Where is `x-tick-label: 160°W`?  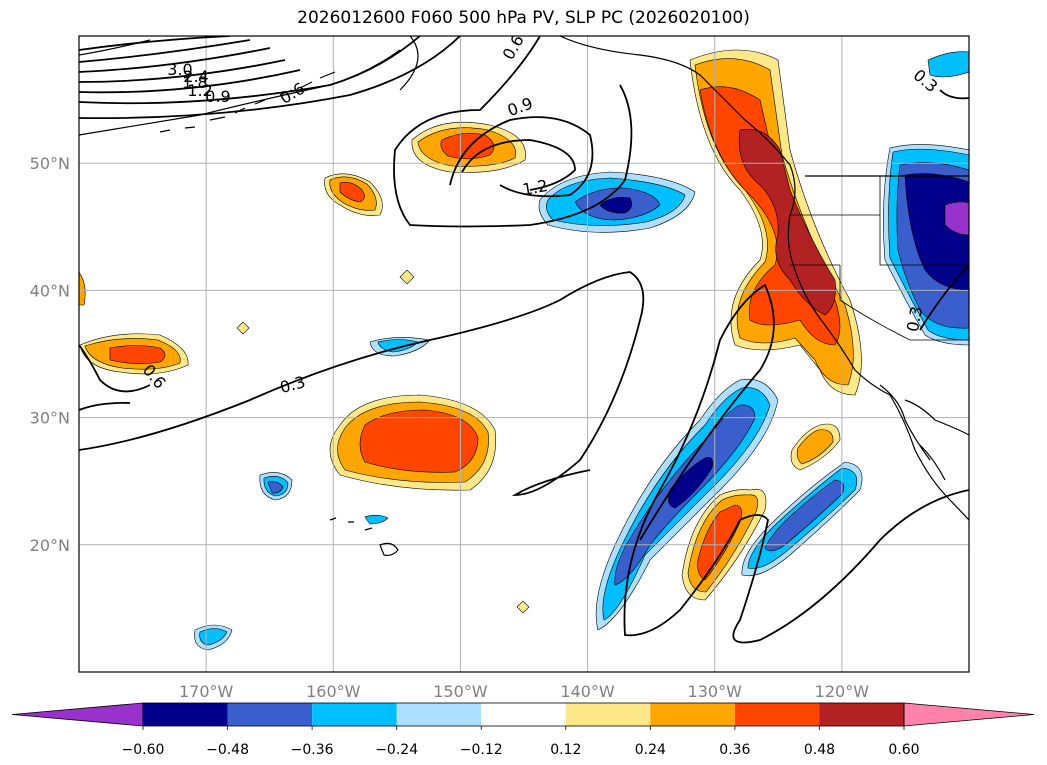 x-tick-label: 160°W is located at coordinates (333, 691).